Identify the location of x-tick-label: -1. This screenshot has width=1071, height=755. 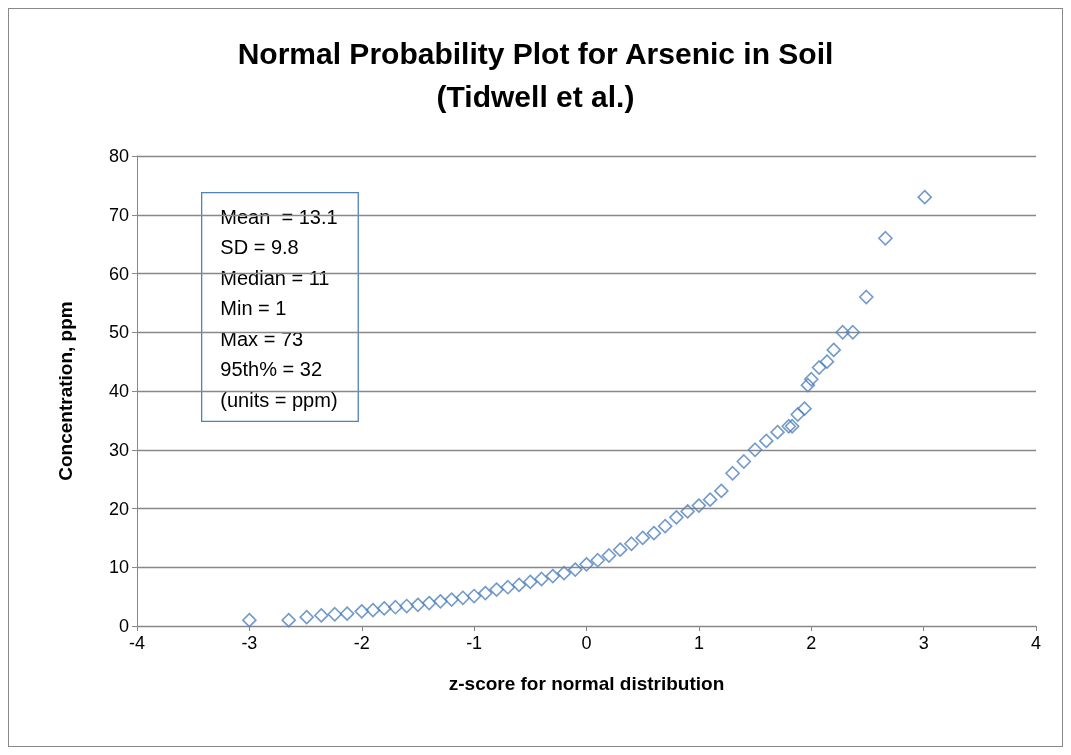
(474, 643).